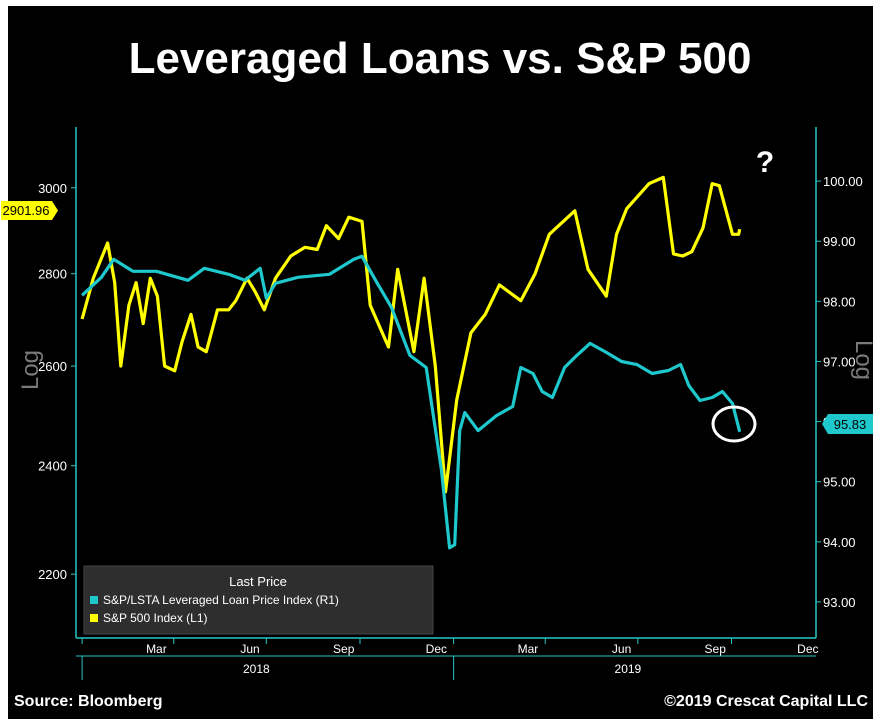 Image resolution: width=881 pixels, height=725 pixels. What do you see at coordinates (94, 618) in the screenshot?
I see `legend-swatch-sp500` at bounding box center [94, 618].